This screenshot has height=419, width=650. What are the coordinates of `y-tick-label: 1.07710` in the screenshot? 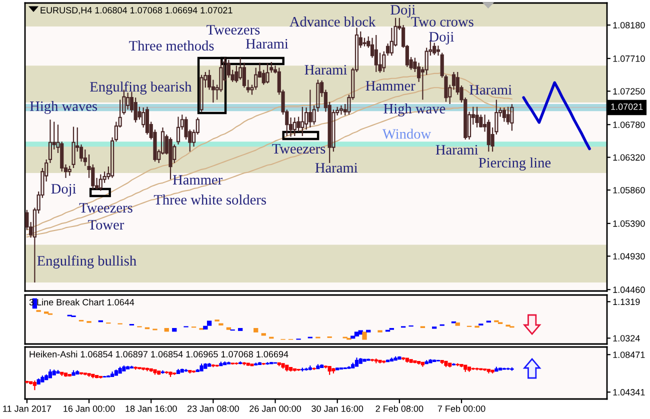 It's located at (629, 58).